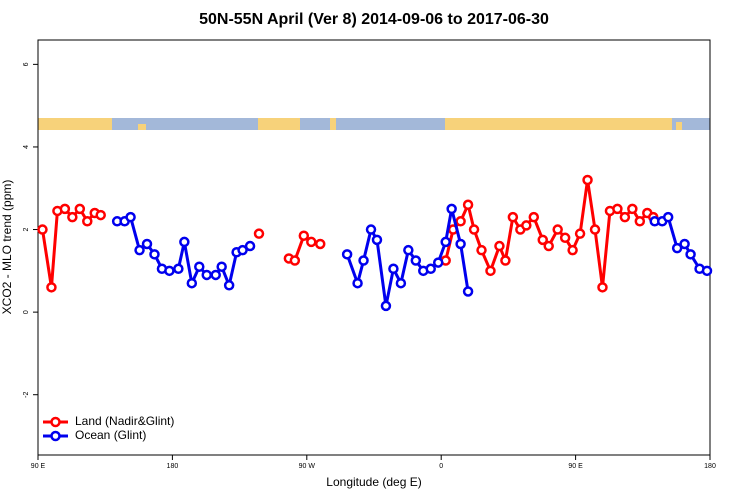 This screenshot has width=750, height=500. Describe the element at coordinates (441, 466) in the screenshot. I see `x-tick-label: 0` at that location.